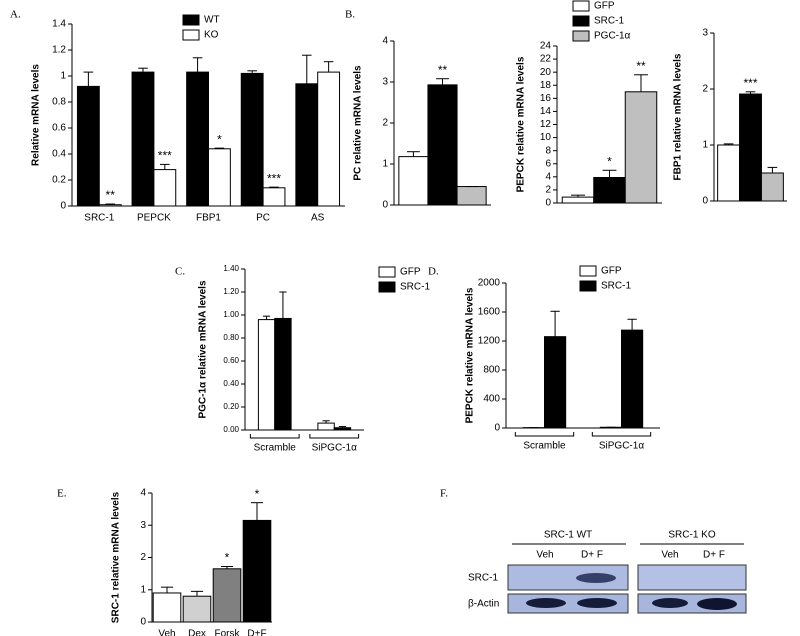 The width and height of the screenshot is (800, 636). What do you see at coordinates (350, 15) in the screenshot?
I see `panel-label: B.` at bounding box center [350, 15].